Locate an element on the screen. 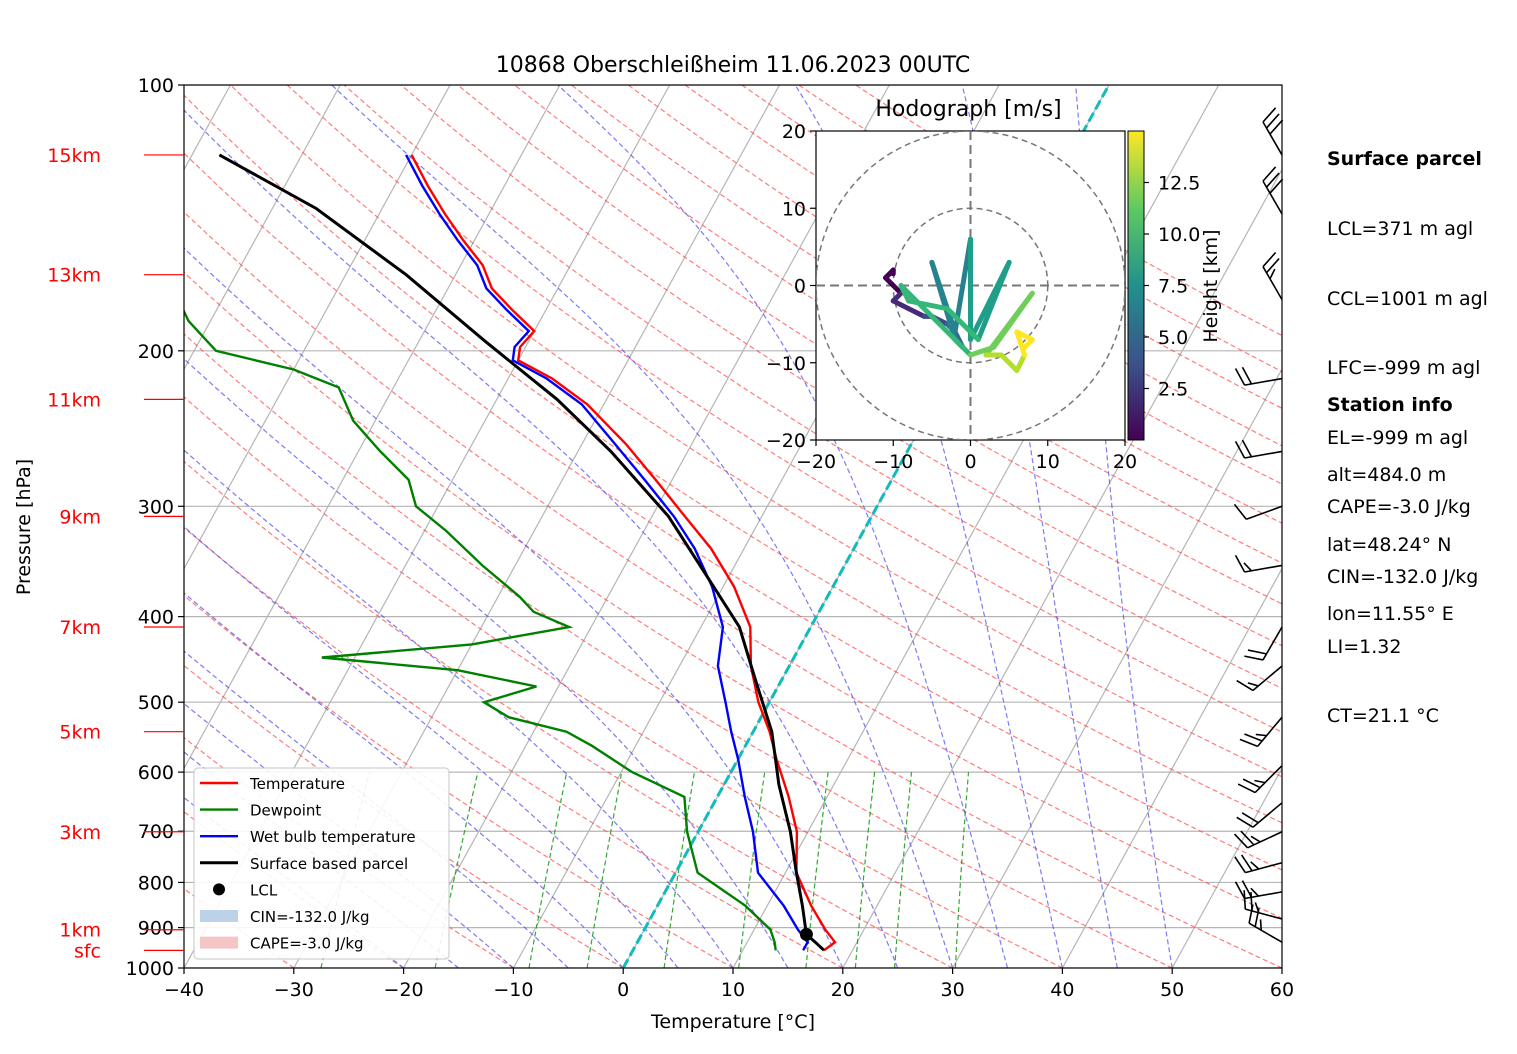  colorbar-label: Height [km] is located at coordinates (1211, 285).